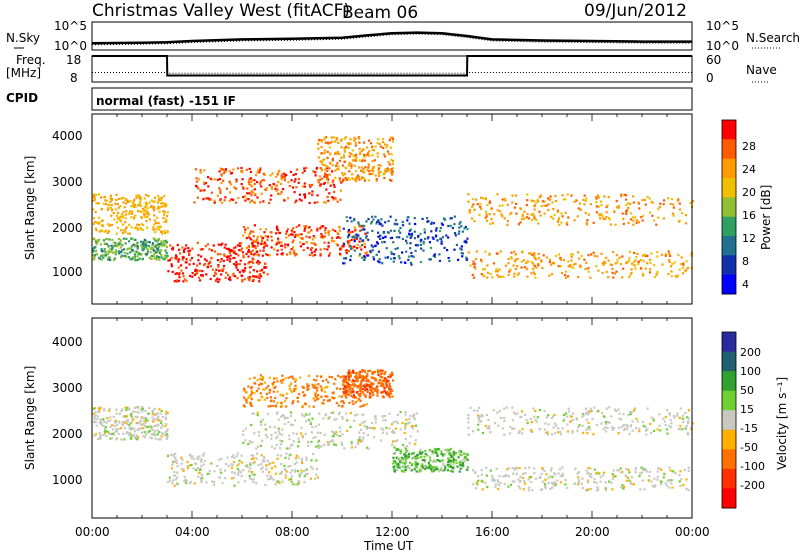  I want to click on vel-cbar-tick-200: 200, so click(750, 352).